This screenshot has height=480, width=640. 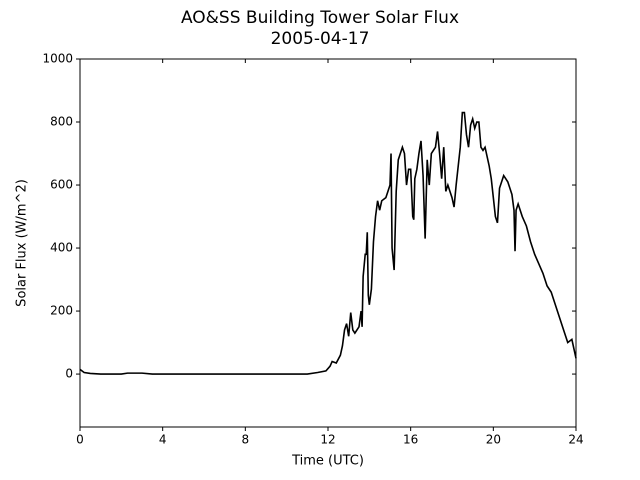 I want to click on y-tick-label: 1000, so click(x=57, y=59).